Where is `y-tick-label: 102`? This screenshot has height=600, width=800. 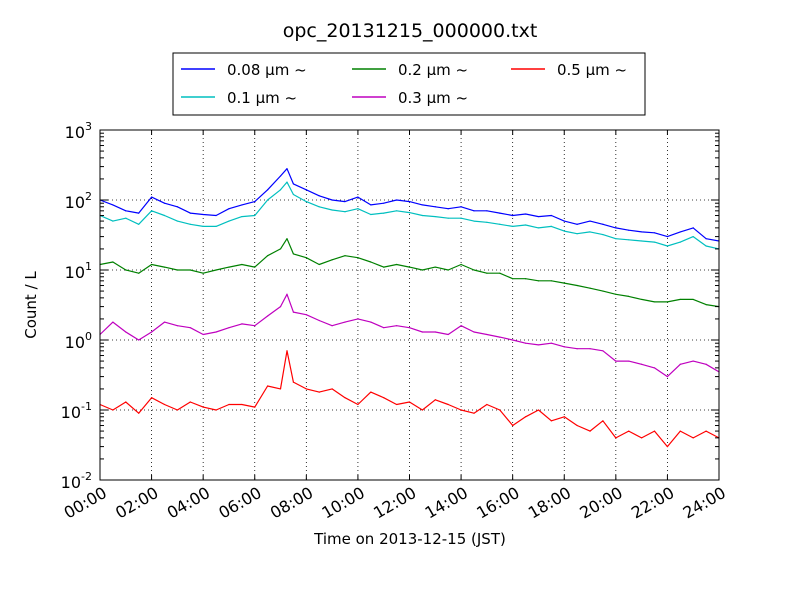 y-tick-label: 102 is located at coordinates (78, 201).